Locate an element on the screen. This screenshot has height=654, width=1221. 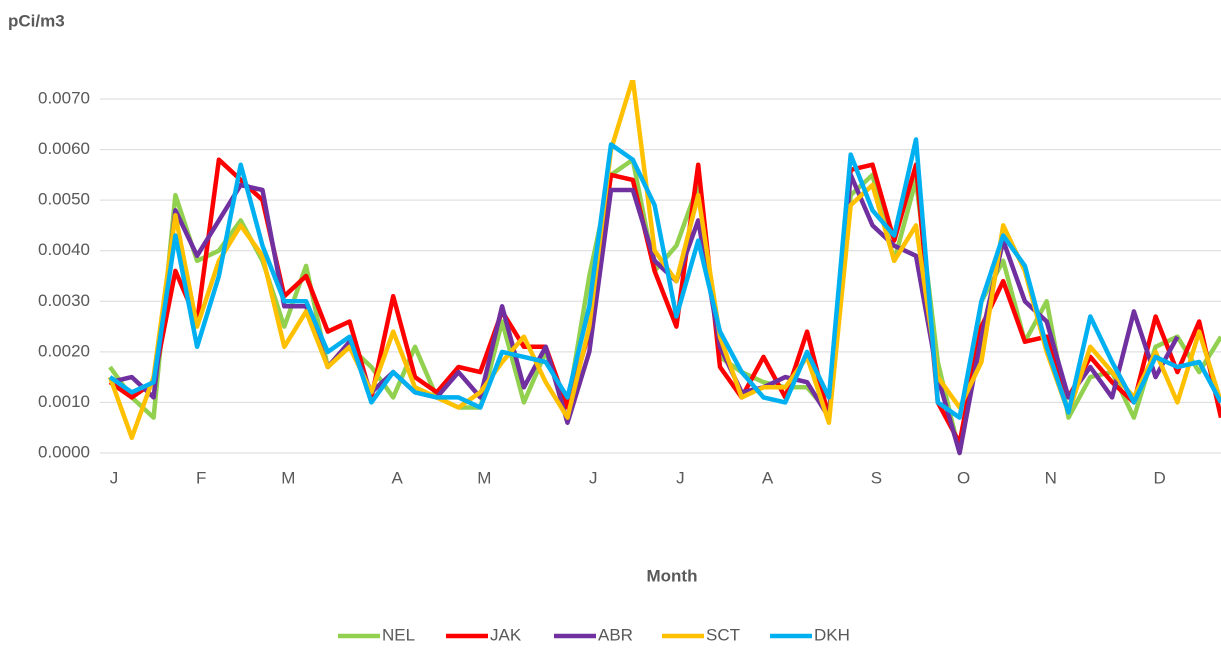
legend-label: ABR is located at coordinates (615, 634).